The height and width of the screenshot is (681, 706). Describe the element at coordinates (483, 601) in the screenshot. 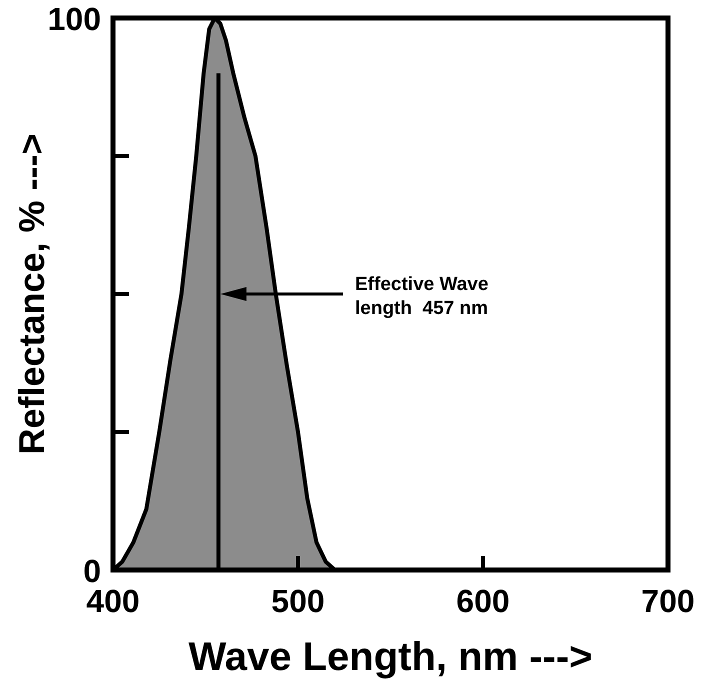

I see `x-tick-label: 600` at that location.